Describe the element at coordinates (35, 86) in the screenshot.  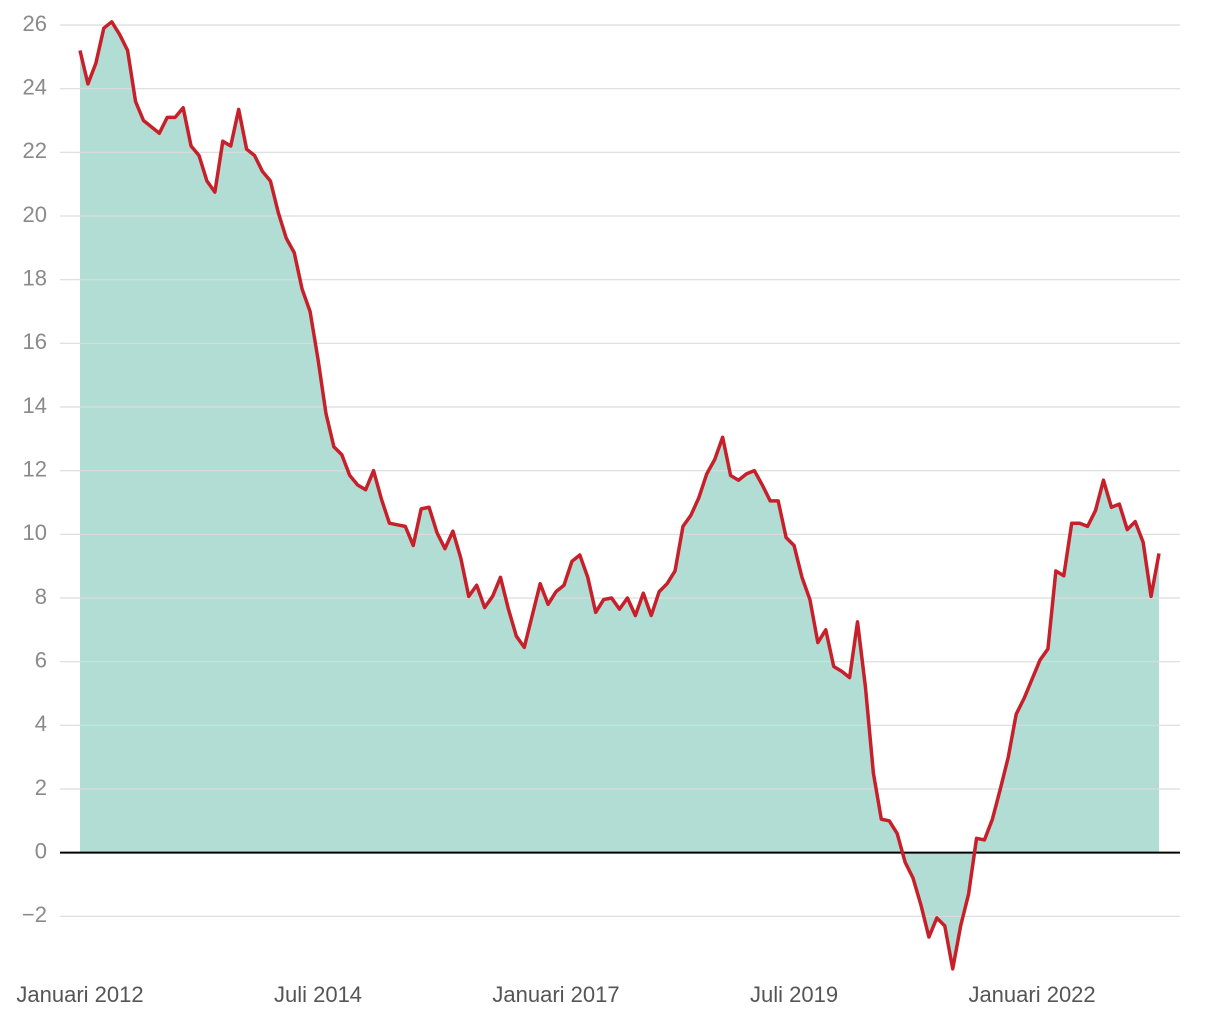
I see `y-tick-label: 24` at that location.